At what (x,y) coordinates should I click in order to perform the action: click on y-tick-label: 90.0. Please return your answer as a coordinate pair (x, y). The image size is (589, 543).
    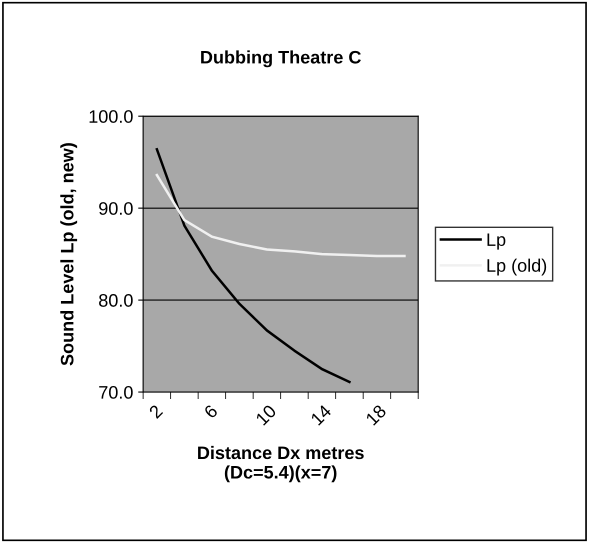
    Looking at the image, I should click on (116, 208).